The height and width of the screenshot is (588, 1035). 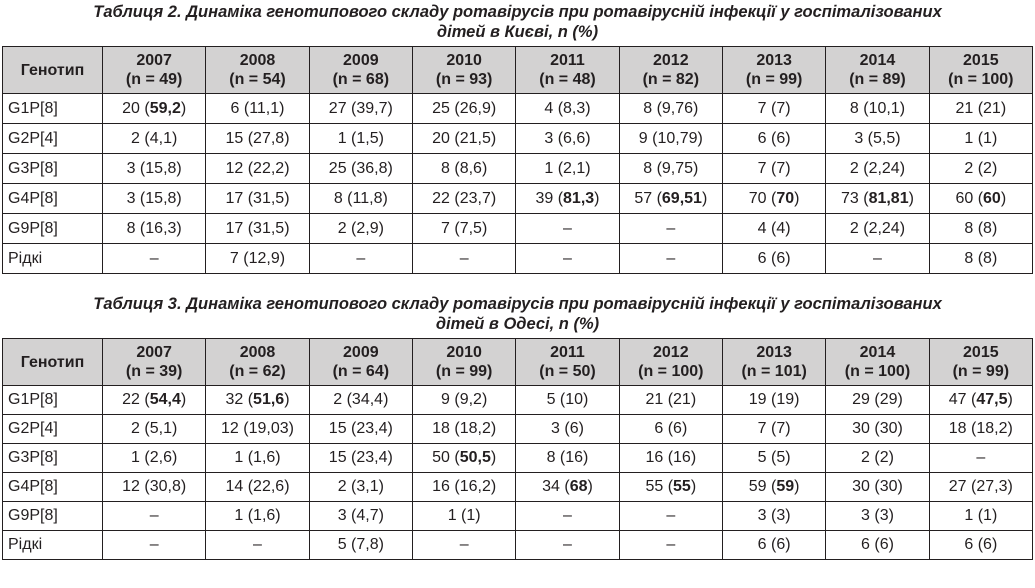 I want to click on genotype-cell: G1P[8], so click(x=52, y=400).